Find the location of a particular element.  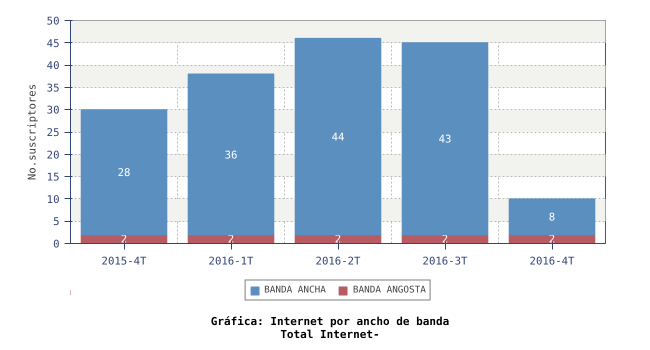

data-label: 36 is located at coordinates (231, 155).